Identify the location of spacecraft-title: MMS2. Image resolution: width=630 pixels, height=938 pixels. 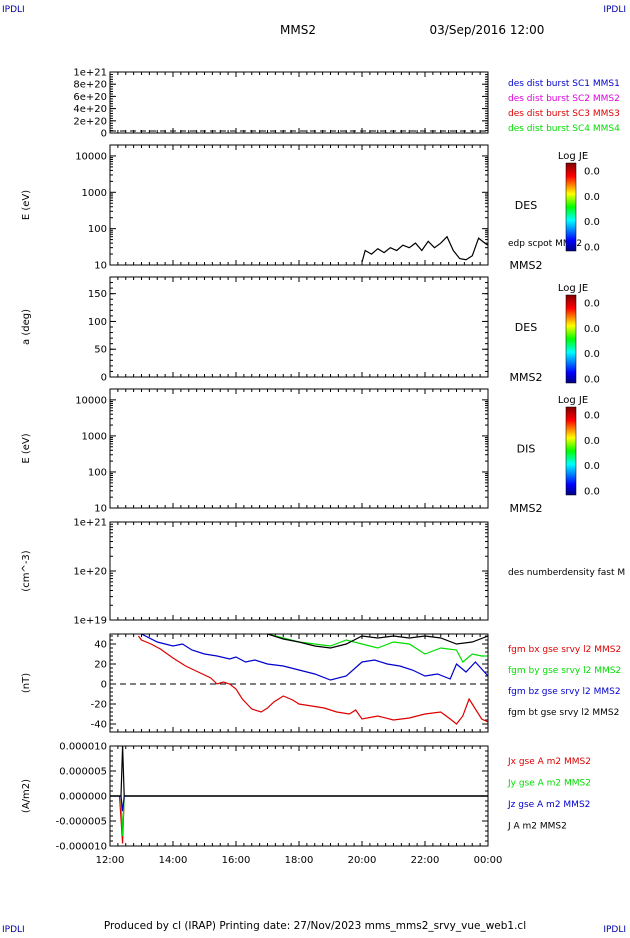
(298, 30).